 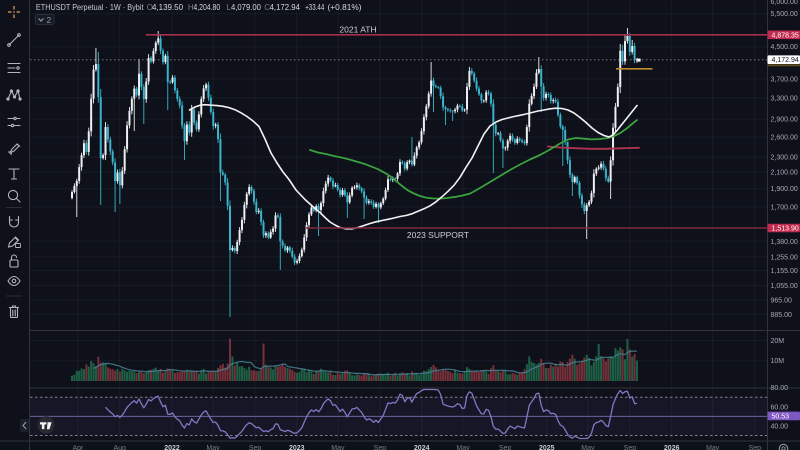 I want to click on svg-text: 2022, so click(x=172, y=447).